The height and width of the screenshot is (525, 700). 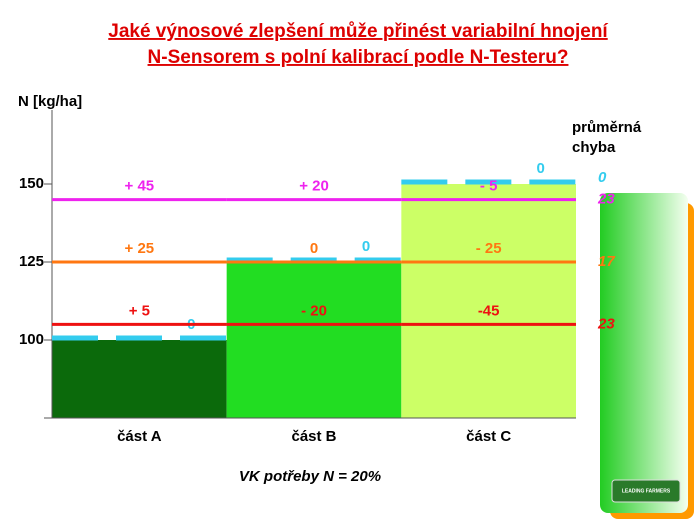 What do you see at coordinates (140, 248) in the screenshot?
I see `deviation-label: + 25` at bounding box center [140, 248].